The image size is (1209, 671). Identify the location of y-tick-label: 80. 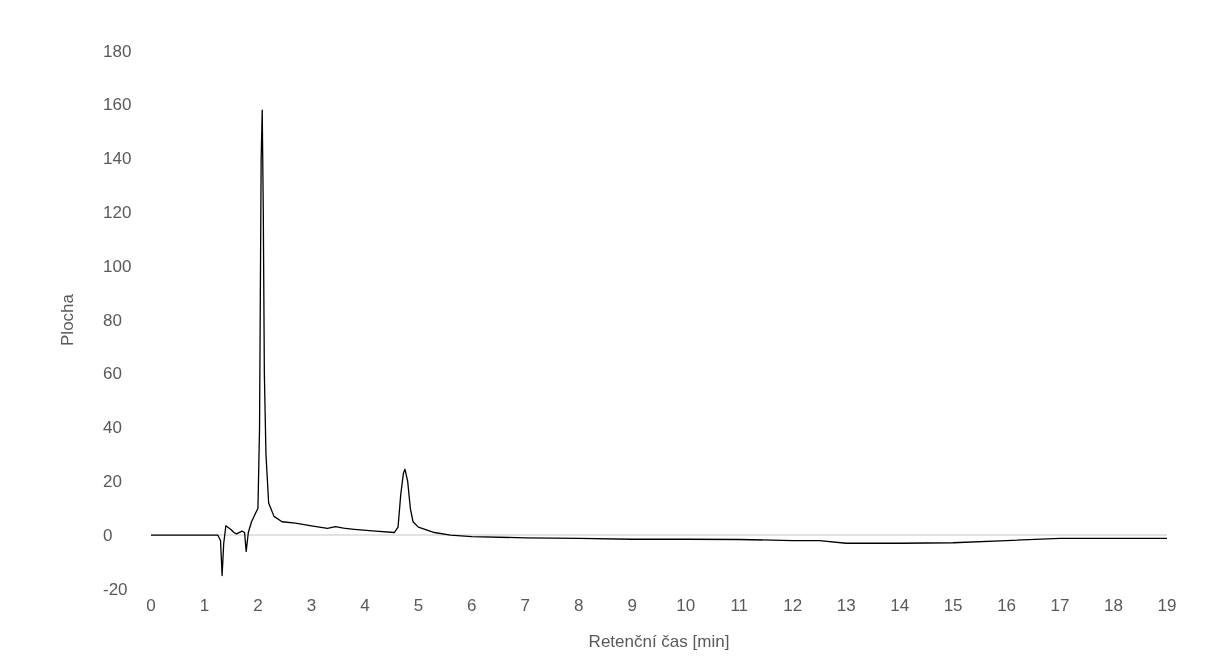
(112, 320).